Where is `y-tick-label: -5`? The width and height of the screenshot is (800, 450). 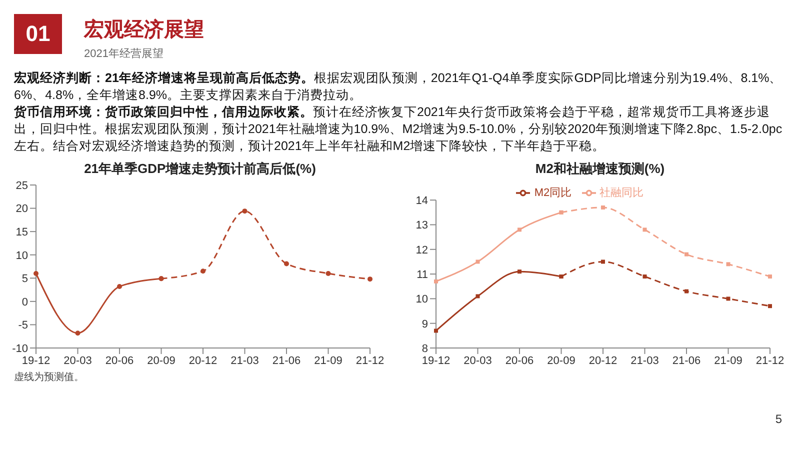
y-tick-label: -5 is located at coordinates (23, 326).